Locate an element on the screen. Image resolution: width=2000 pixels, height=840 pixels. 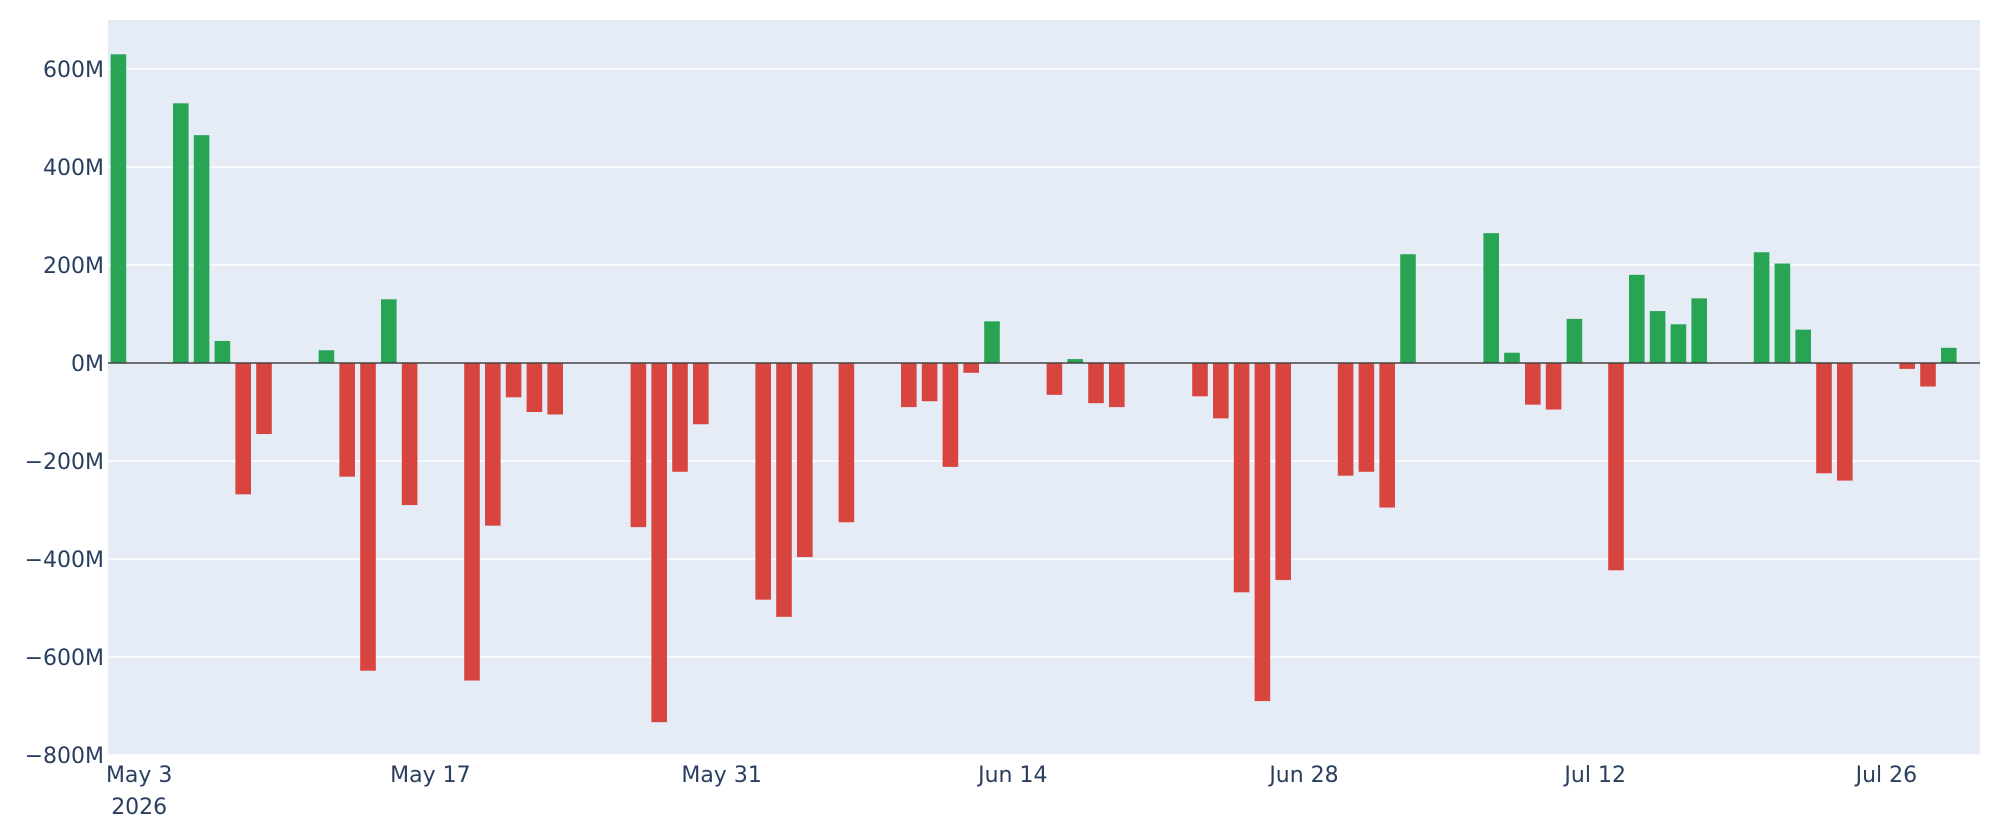
x-tick-label: May 31 is located at coordinates (721, 775).